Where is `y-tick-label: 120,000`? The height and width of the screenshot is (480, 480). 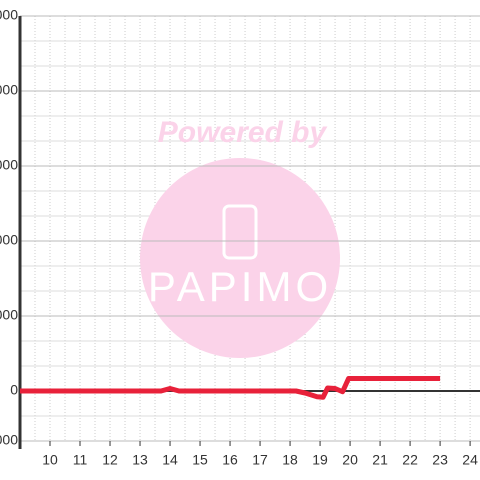 y-tick-label: 120,000 is located at coordinates (9, 90).